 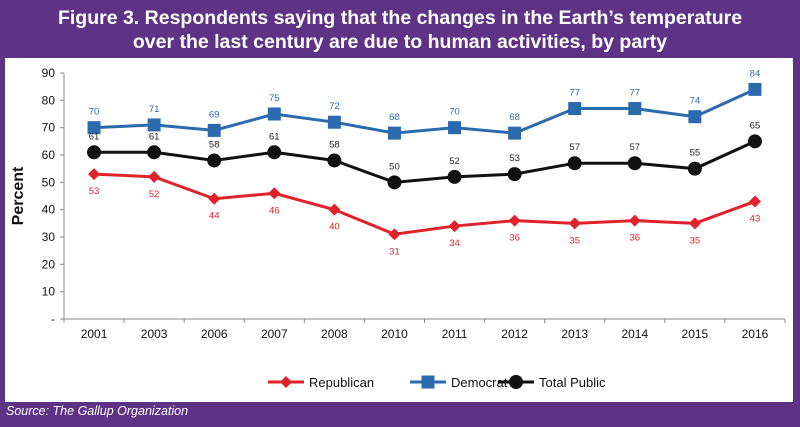 I want to click on x-tick-label: 2003, so click(x=154, y=334).